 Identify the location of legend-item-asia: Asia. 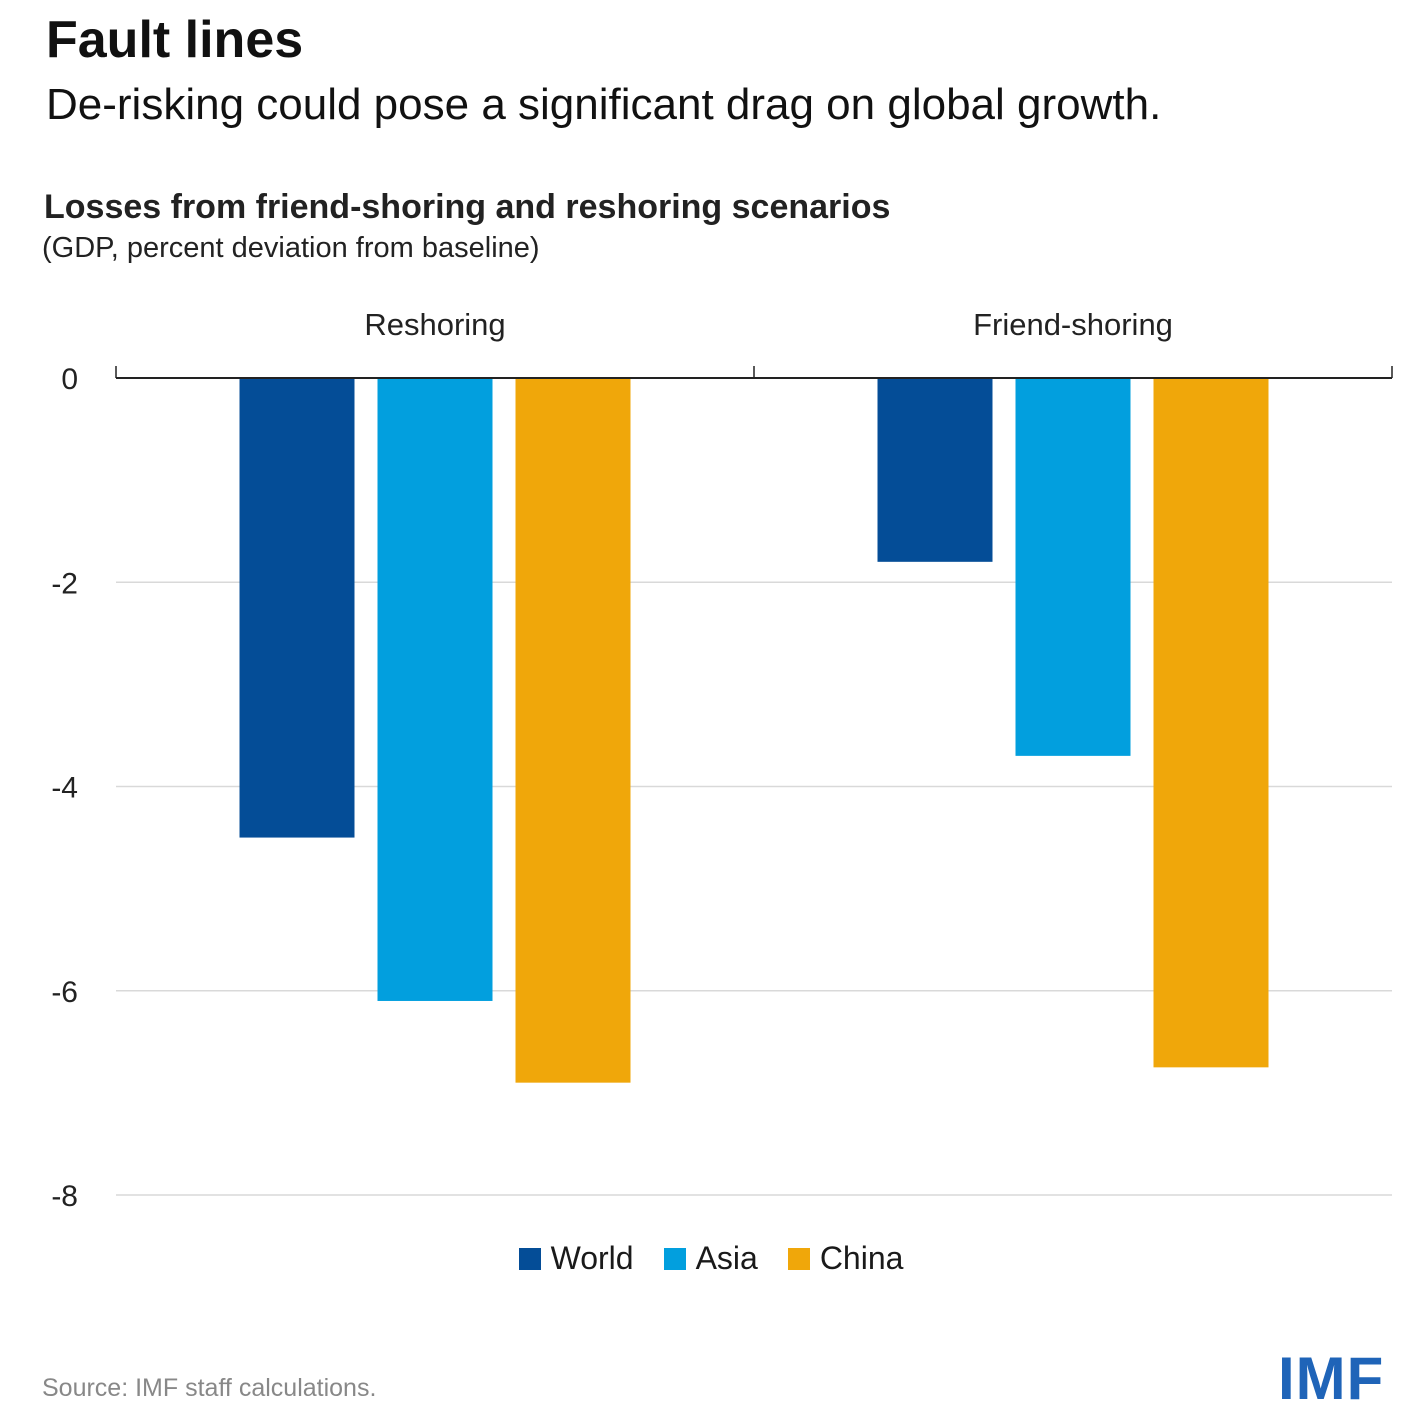
(710, 1258).